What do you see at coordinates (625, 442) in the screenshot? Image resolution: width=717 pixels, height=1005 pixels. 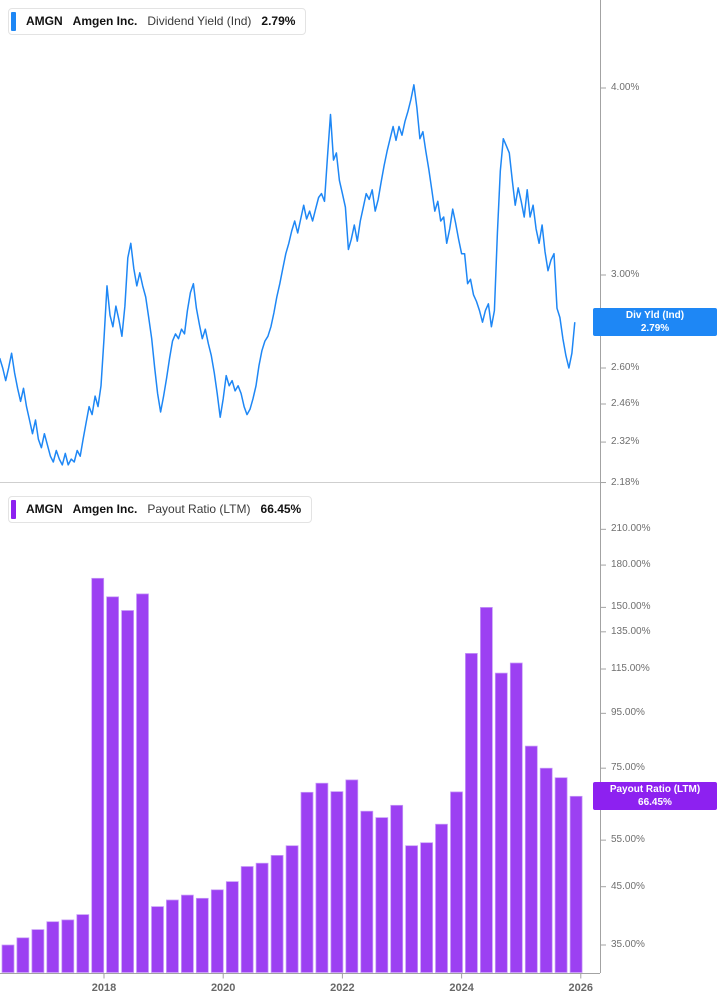 I see `y-axis-tick-label: 2.32%` at bounding box center [625, 442].